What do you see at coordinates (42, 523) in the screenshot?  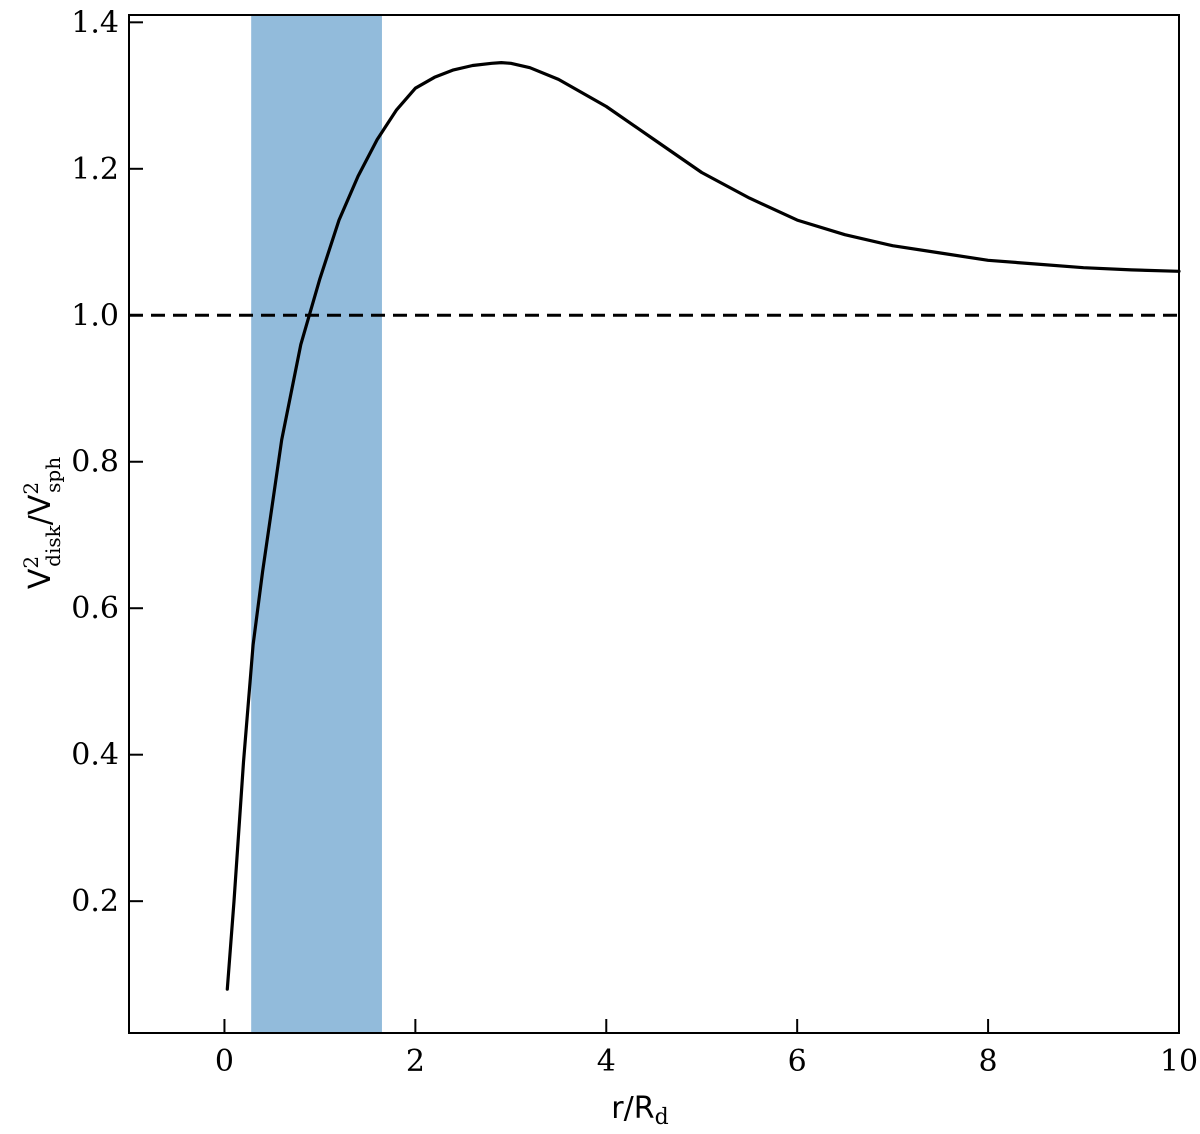 I see `y-axis-label: V2disk/V2sph` at bounding box center [42, 523].